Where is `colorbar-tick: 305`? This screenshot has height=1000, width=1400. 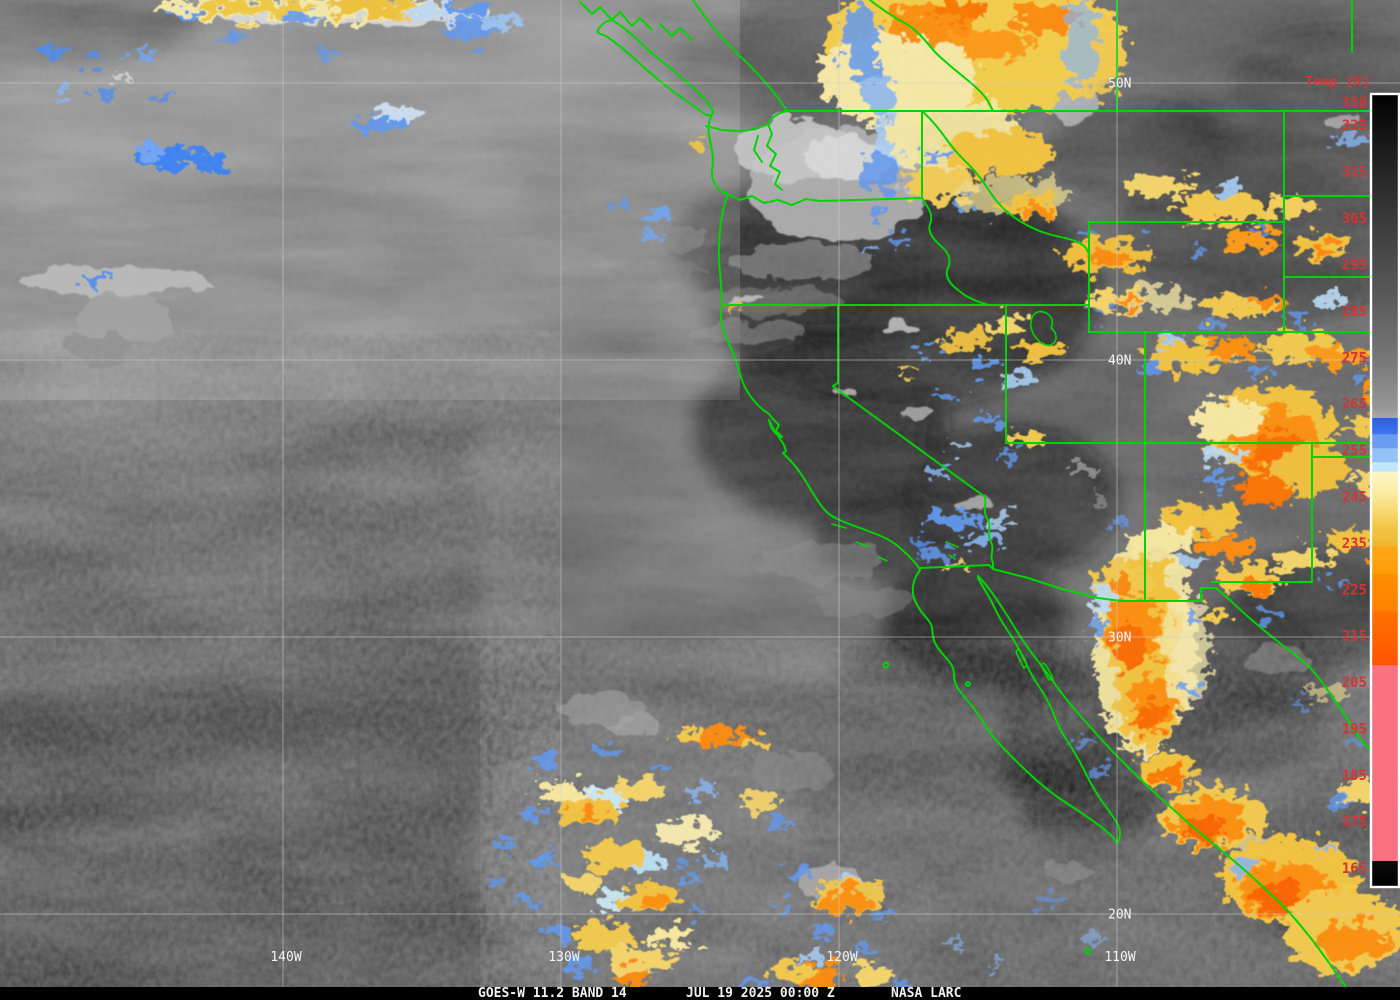 colorbar-tick: 305 is located at coordinates (1354, 219).